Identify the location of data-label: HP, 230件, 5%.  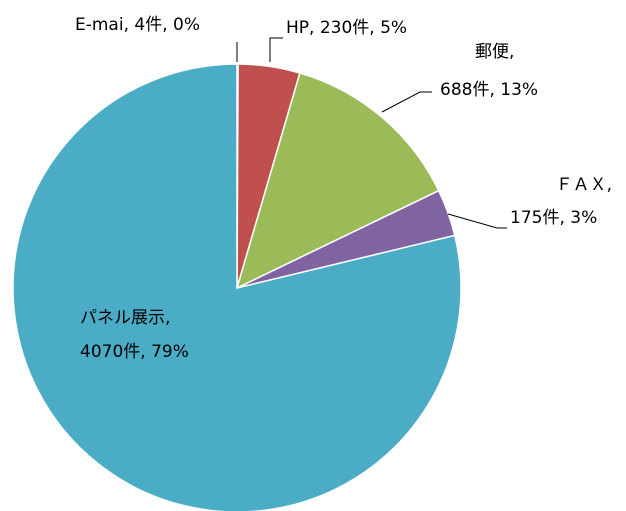
(346, 28).